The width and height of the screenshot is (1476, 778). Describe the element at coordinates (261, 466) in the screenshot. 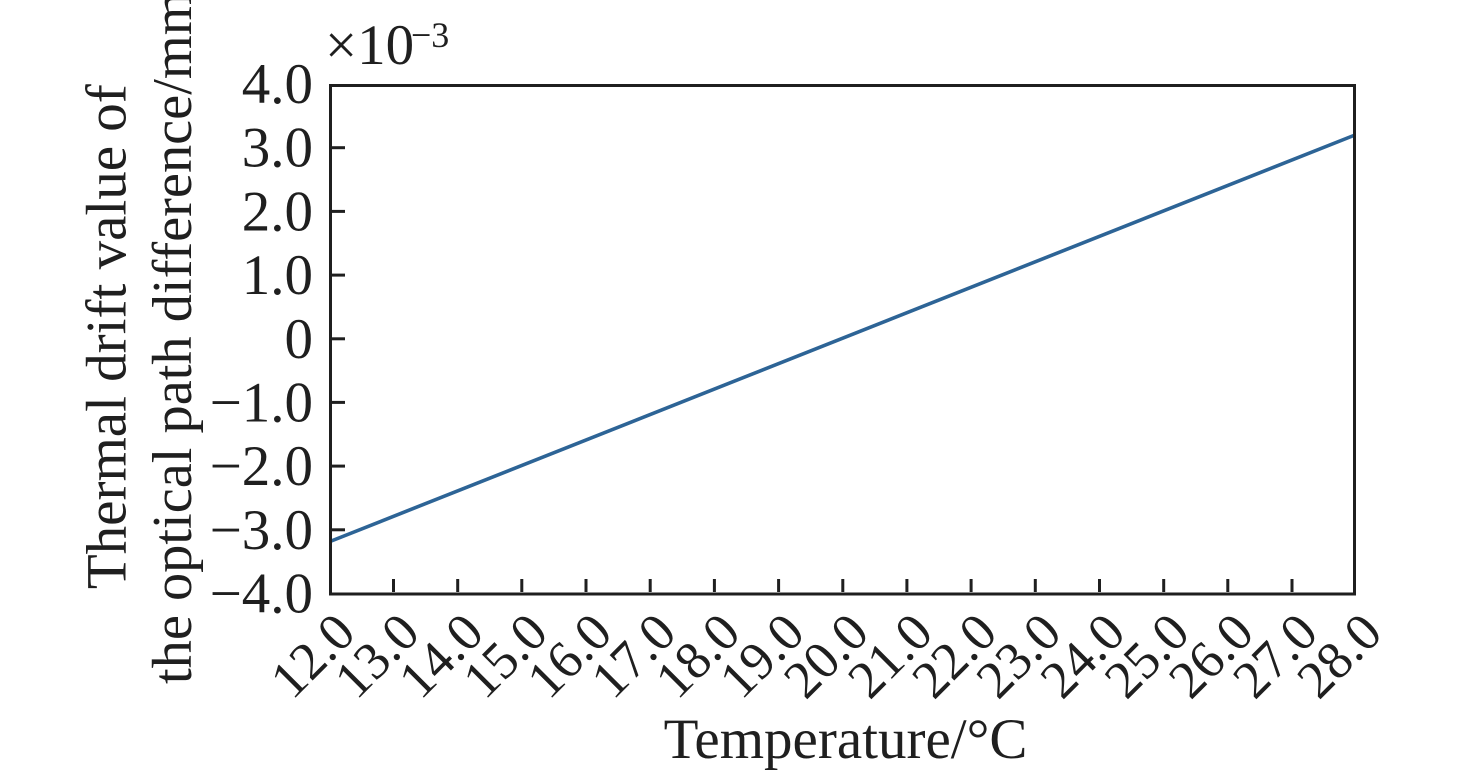

I see `svg-text: −2.0` at that location.